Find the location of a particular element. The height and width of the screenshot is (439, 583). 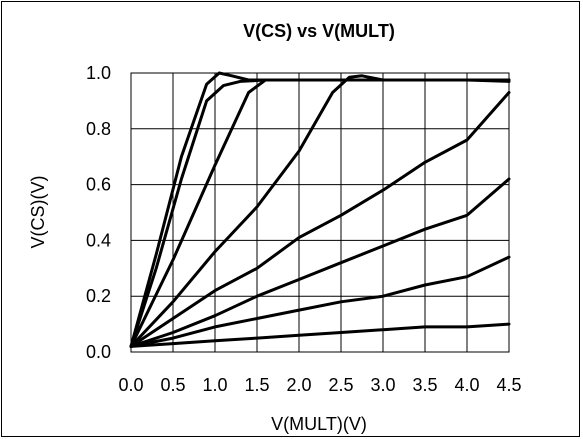

y-tick-labels: 0.0 0.2 0.4 0.6 0.8 1.0 is located at coordinates (98, 212).